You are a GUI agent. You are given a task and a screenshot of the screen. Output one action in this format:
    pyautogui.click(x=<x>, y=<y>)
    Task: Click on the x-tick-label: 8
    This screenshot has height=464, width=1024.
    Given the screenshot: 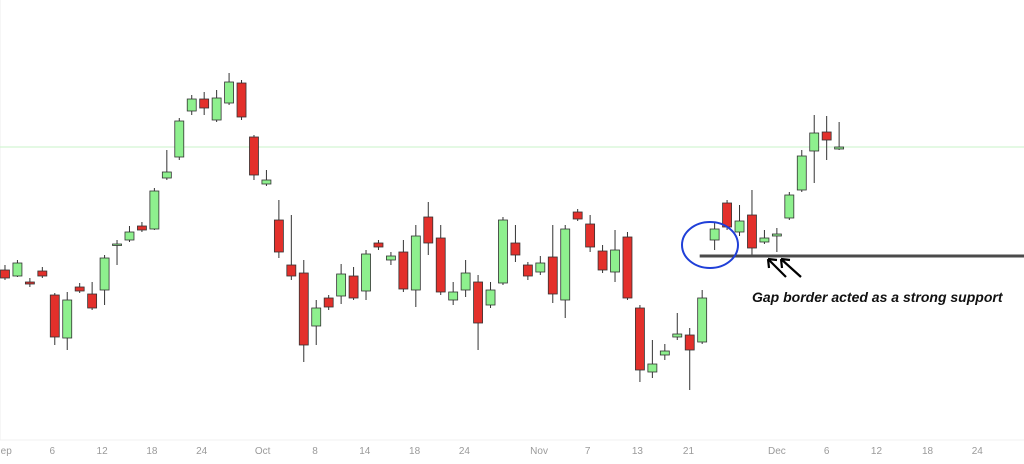 What is the action you would take?
    pyautogui.click(x=315, y=451)
    